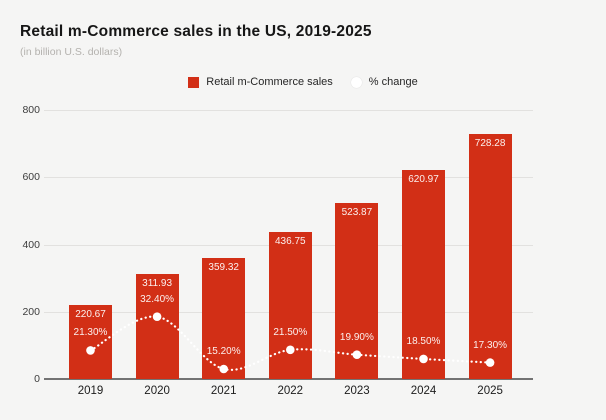 Image resolution: width=606 pixels, height=420 pixels. What do you see at coordinates (157, 284) in the screenshot?
I see `bar-value-label-2020: 311.93` at bounding box center [157, 284].